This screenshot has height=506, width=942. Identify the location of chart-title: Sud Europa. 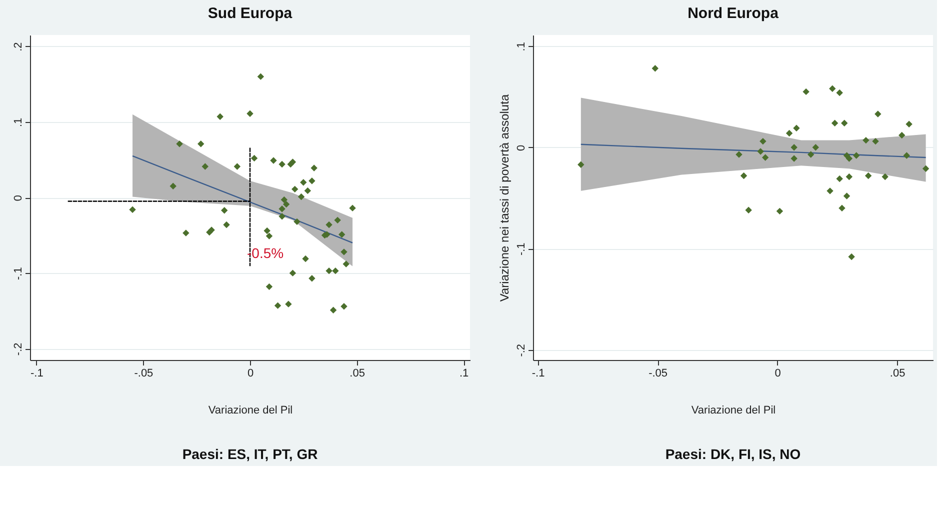
(250, 13).